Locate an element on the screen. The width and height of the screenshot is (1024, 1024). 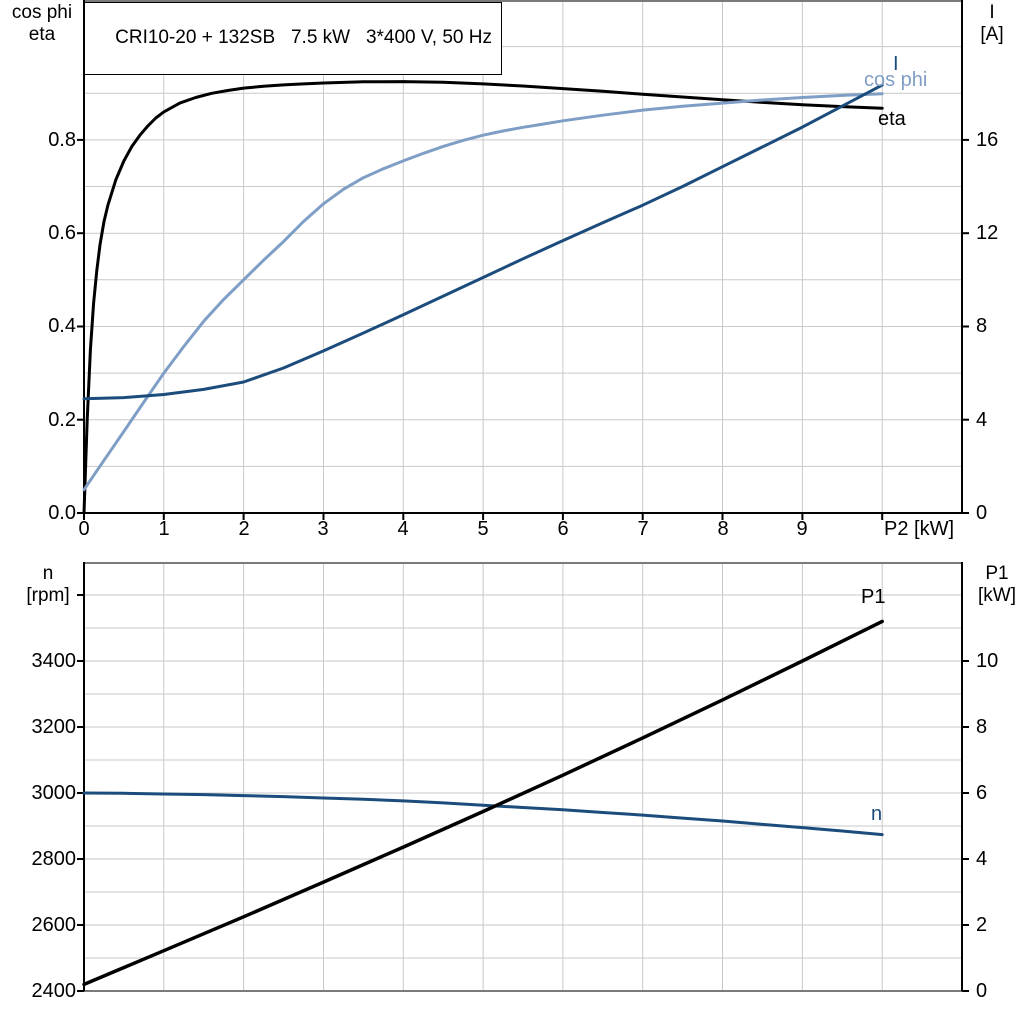
bottom-left-axis-title-line1: n is located at coordinates (48, 573).